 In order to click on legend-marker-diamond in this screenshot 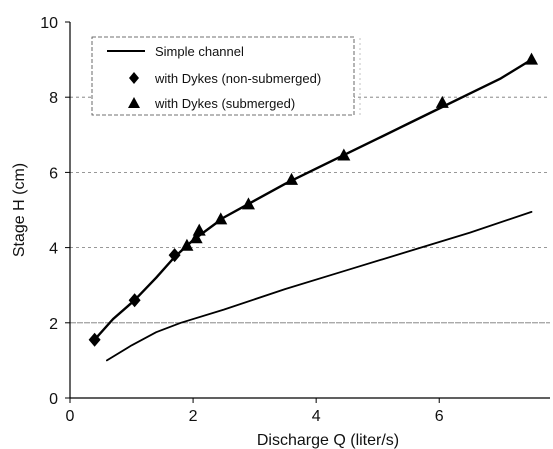, I will do `click(134, 78)`.